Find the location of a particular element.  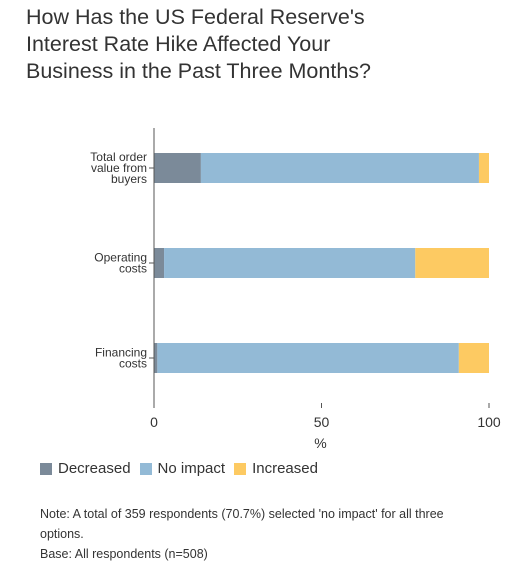

x-tick-label-0: 0 is located at coordinates (154, 422).